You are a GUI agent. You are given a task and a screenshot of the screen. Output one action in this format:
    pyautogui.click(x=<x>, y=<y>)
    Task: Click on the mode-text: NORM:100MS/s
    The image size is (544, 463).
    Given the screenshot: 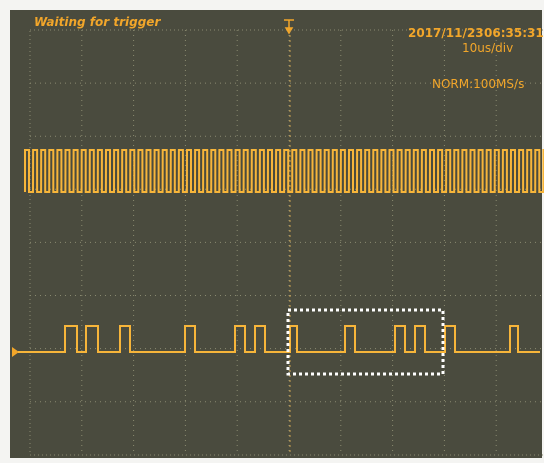 What is the action you would take?
    pyautogui.click(x=478, y=84)
    